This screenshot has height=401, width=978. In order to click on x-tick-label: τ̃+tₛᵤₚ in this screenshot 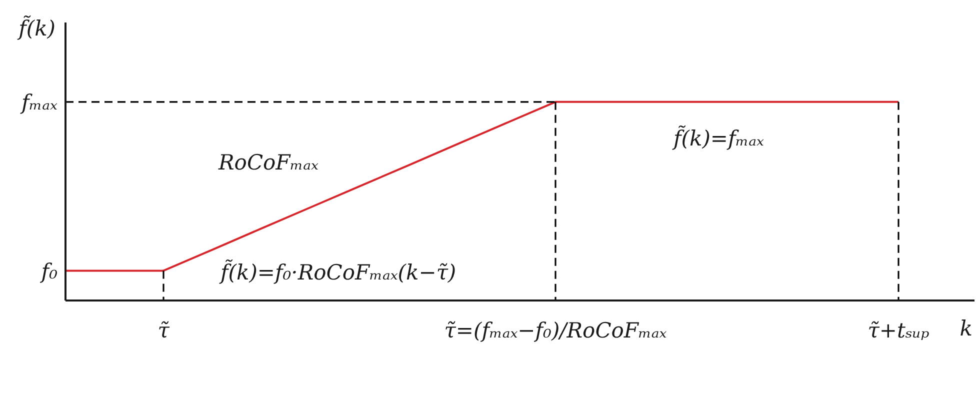, I will do `click(899, 330)`.